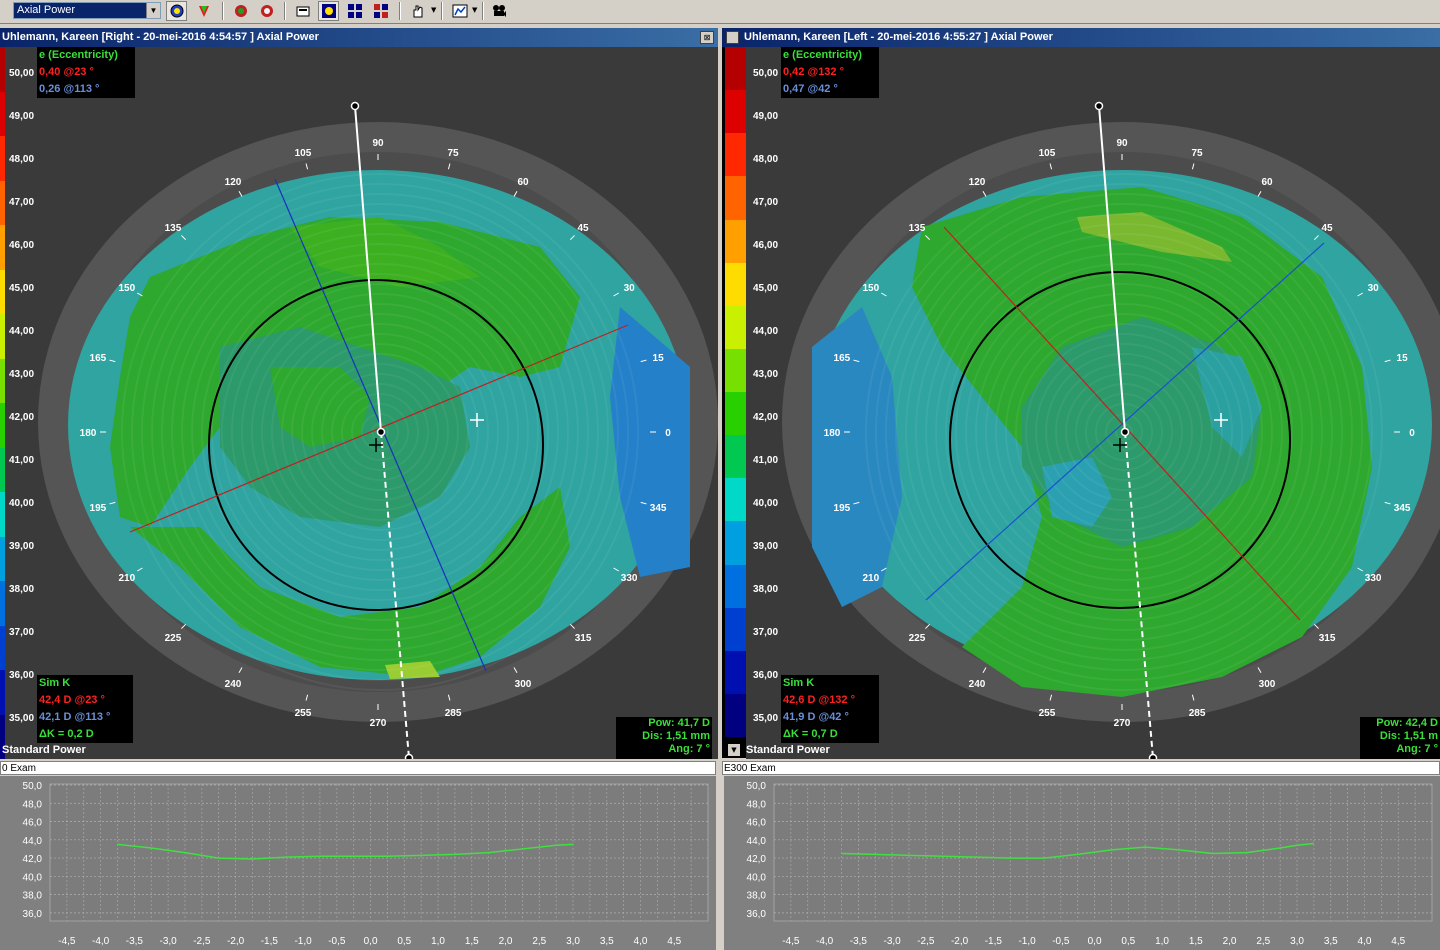 This screenshot has width=1440, height=950. I want to click on map-green-region, so click(320, 407).